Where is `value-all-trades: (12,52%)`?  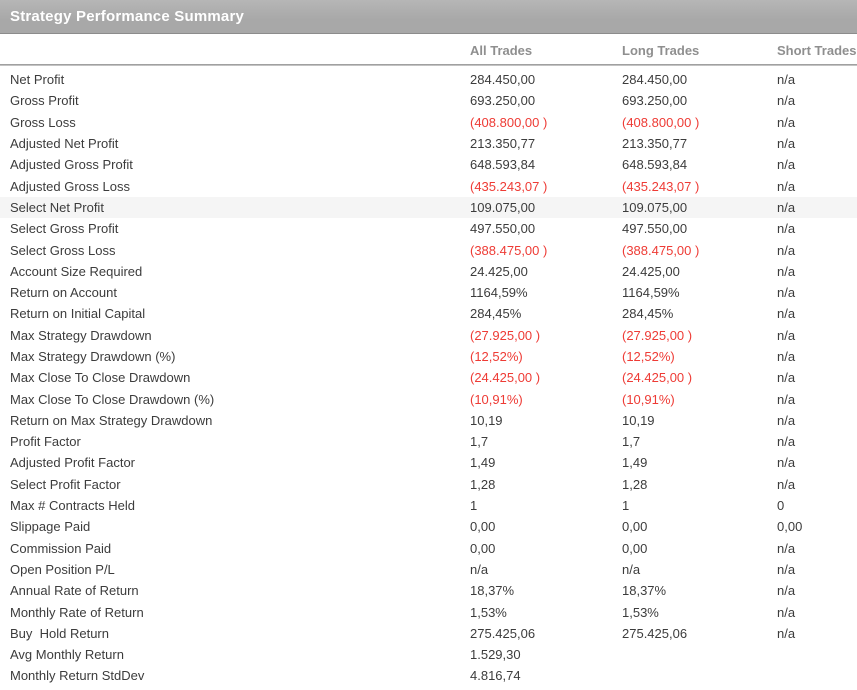
value-all-trades: (12,52%) is located at coordinates (496, 356).